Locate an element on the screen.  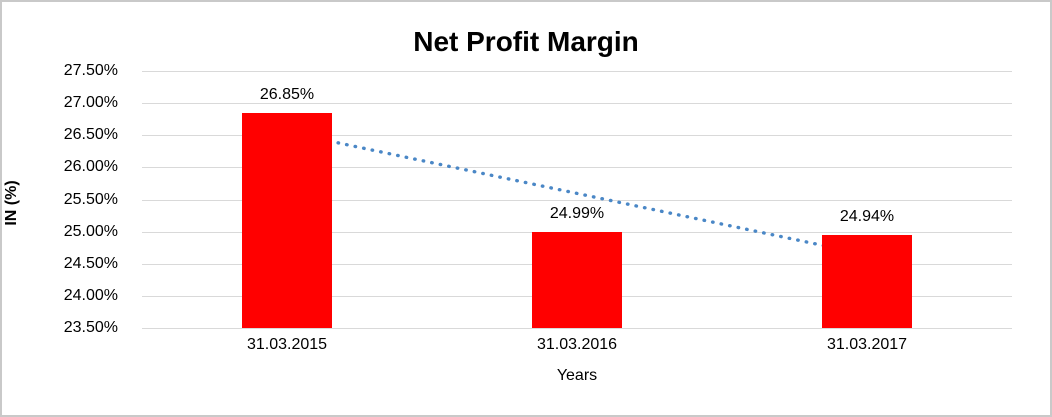
x-axis-tick-labels: 31.03.2015 31.03.2016 31.03.2017 is located at coordinates (577, 347).